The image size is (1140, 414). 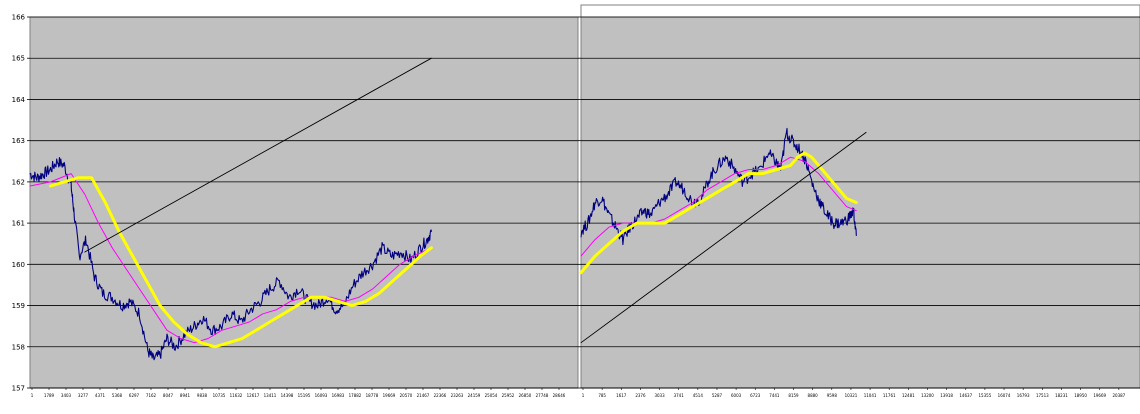 What do you see at coordinates (304, 395) in the screenshot?
I see `x-tick-label-16: 15195` at bounding box center [304, 395].